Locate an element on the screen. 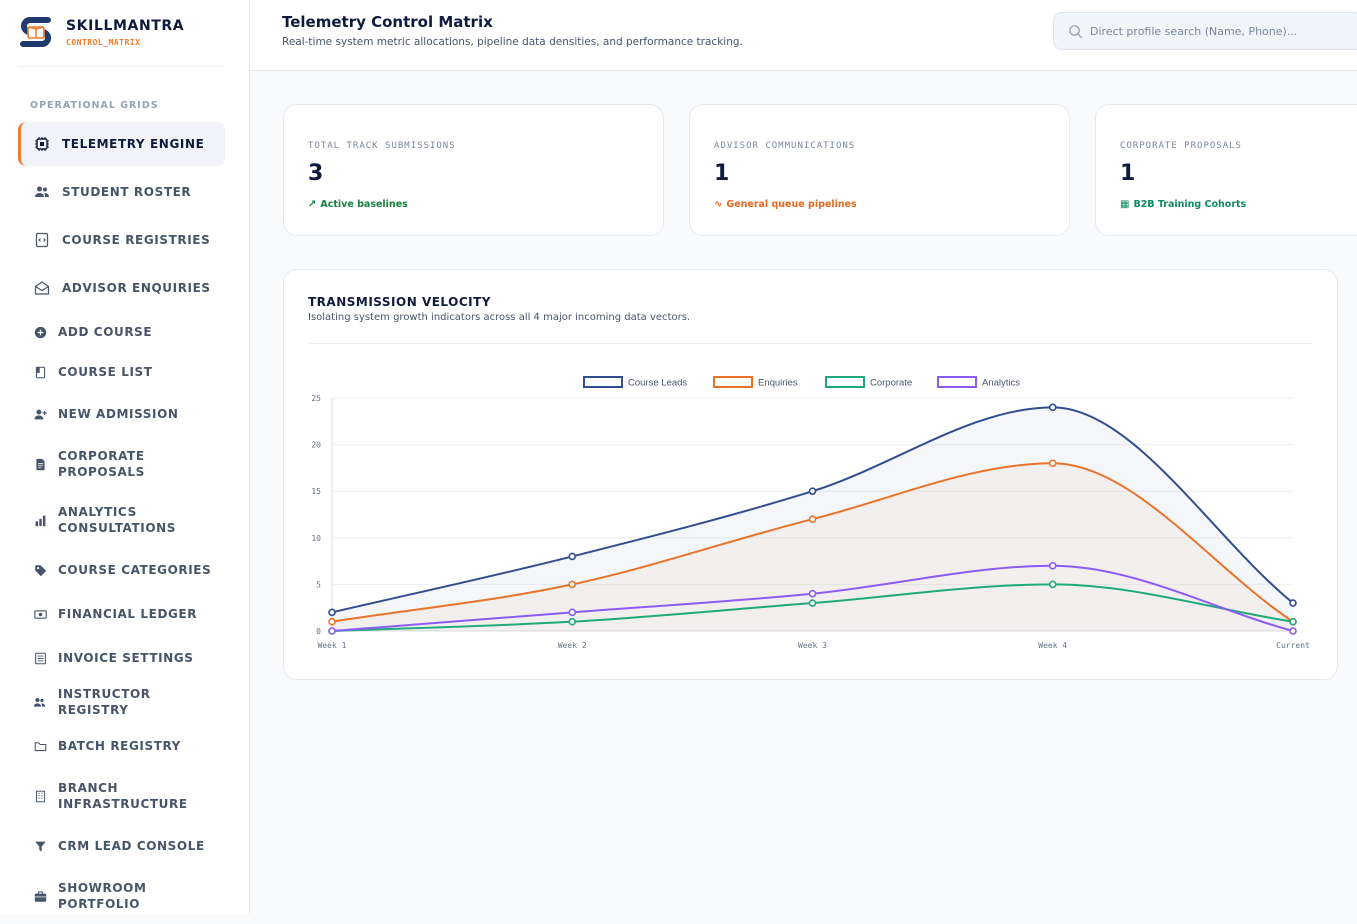 The height and width of the screenshot is (924, 1357). search-icon is located at coordinates (1076, 32).